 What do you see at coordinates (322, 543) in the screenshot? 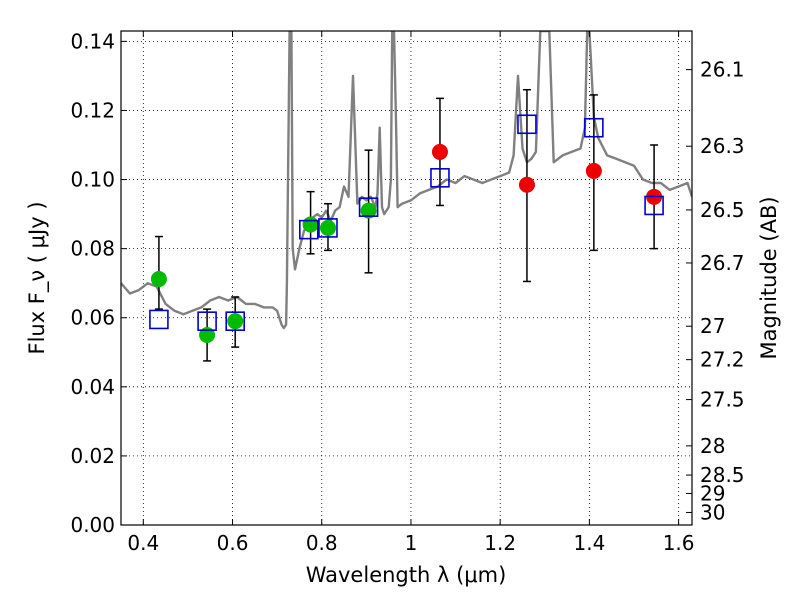
I see `x-tick-label: 0.8` at bounding box center [322, 543].